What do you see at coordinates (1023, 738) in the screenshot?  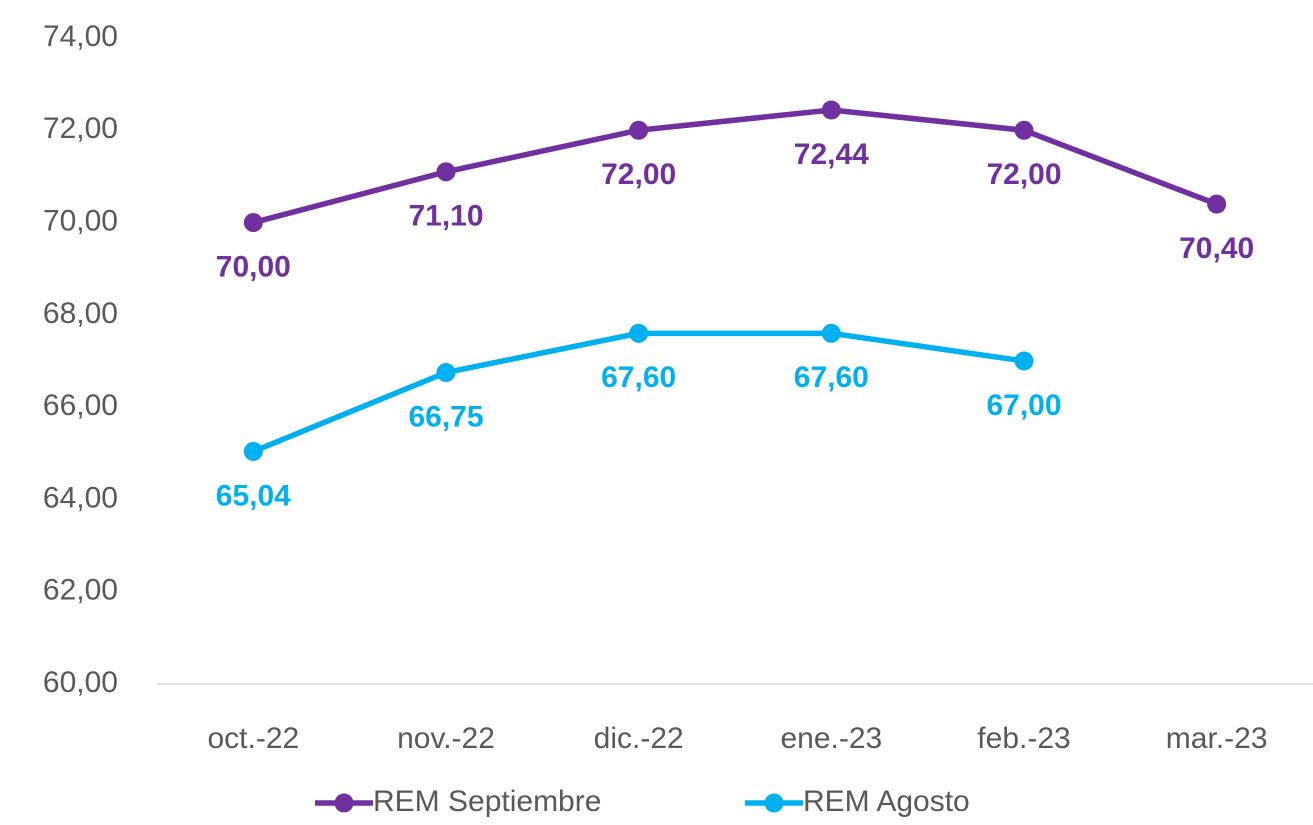 I see `x-tick-label: feb.-23` at bounding box center [1023, 738].